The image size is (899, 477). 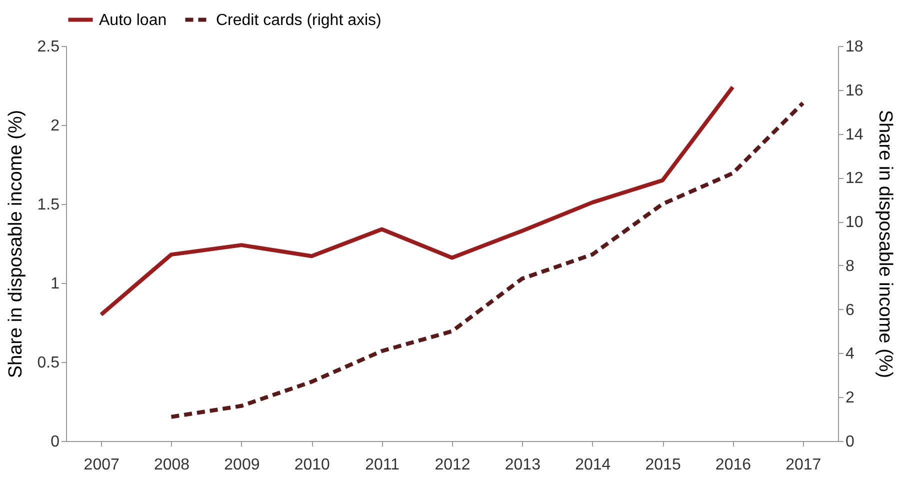 What do you see at coordinates (850, 310) in the screenshot?
I see `y2-tick-label: 6` at bounding box center [850, 310].